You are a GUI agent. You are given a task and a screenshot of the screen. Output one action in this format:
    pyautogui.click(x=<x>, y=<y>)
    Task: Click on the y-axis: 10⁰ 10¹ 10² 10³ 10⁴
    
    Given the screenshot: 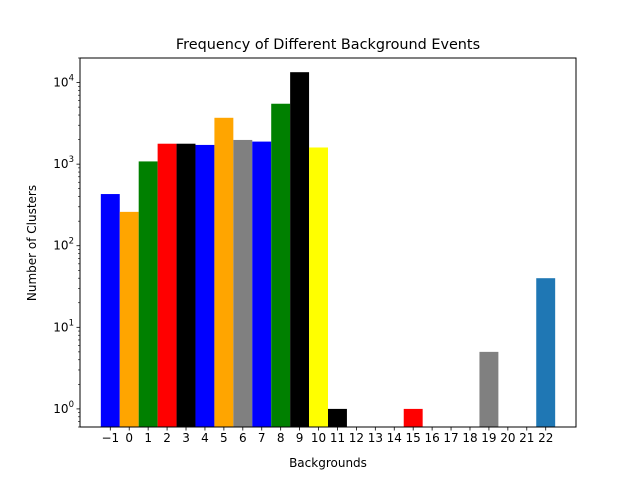 What is the action you would take?
    pyautogui.click(x=66, y=242)
    